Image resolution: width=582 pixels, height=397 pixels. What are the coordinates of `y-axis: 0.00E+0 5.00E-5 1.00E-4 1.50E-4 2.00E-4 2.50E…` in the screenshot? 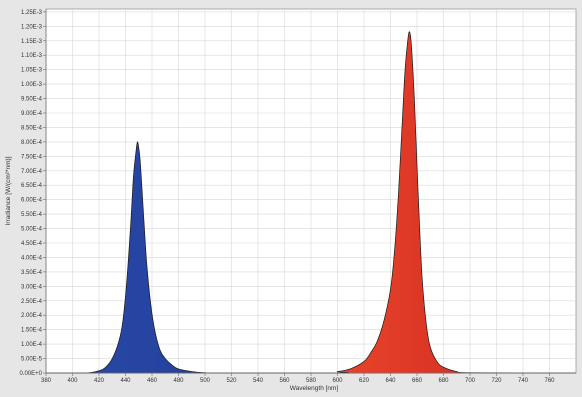 It's located at (33, 193).